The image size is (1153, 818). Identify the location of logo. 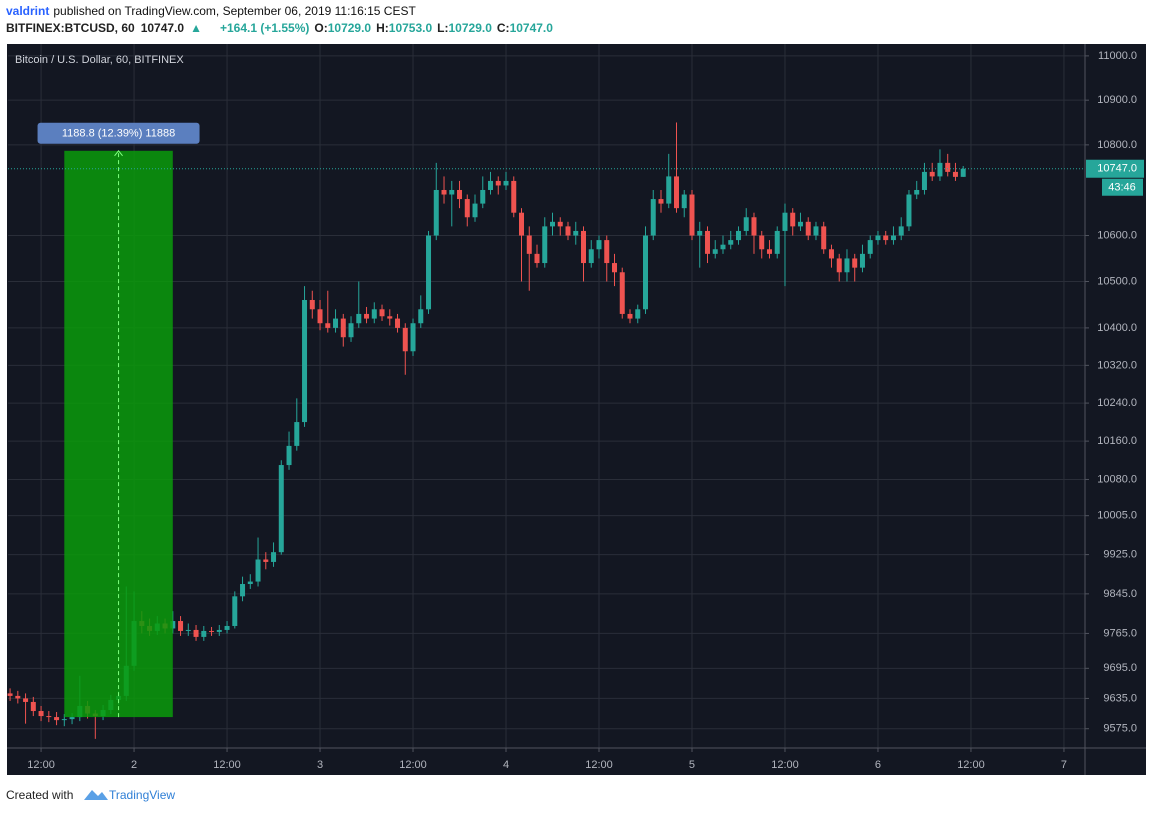
(96, 795).